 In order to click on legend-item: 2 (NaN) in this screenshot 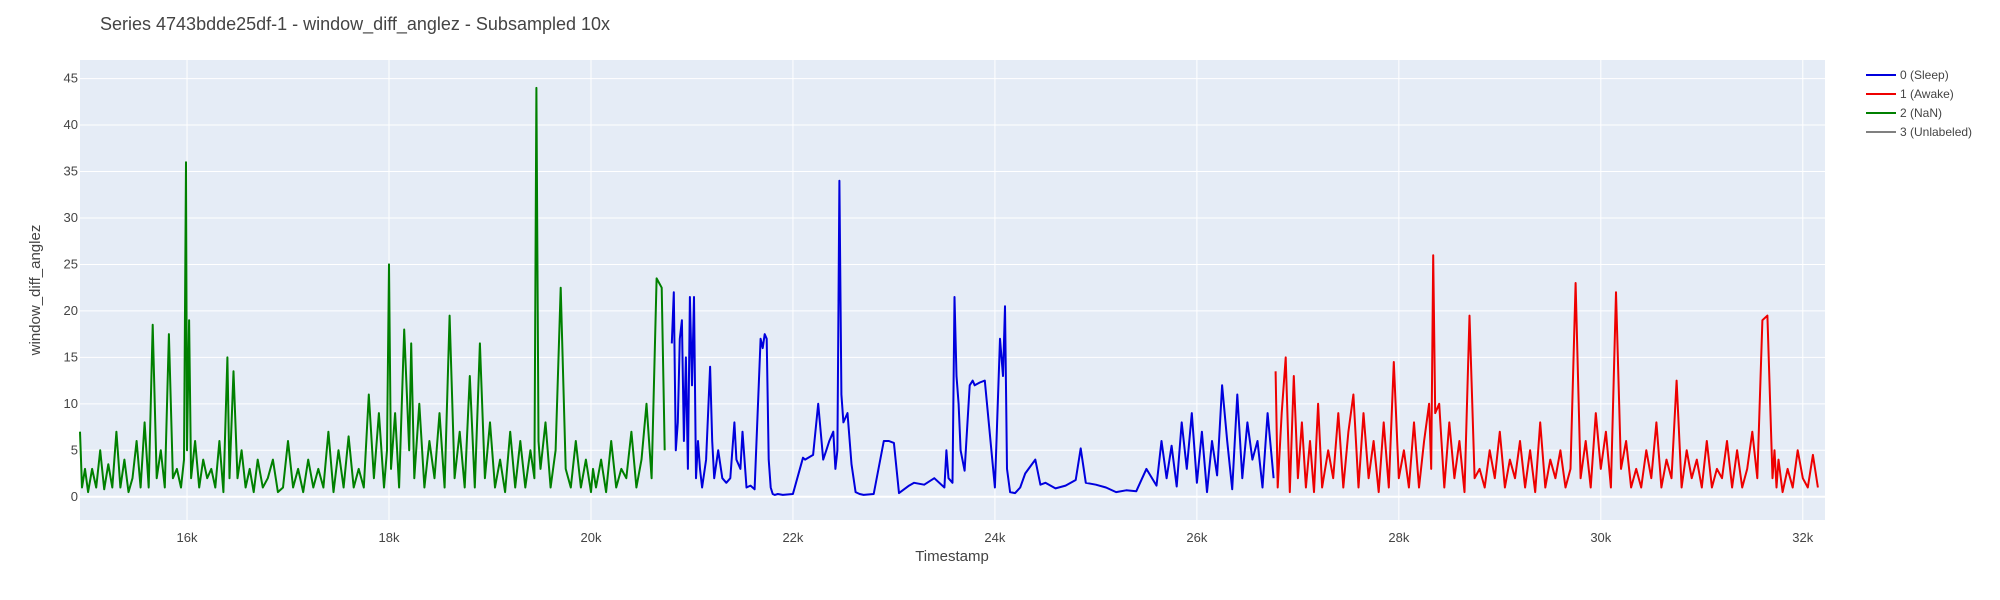, I will do `click(1904, 113)`.